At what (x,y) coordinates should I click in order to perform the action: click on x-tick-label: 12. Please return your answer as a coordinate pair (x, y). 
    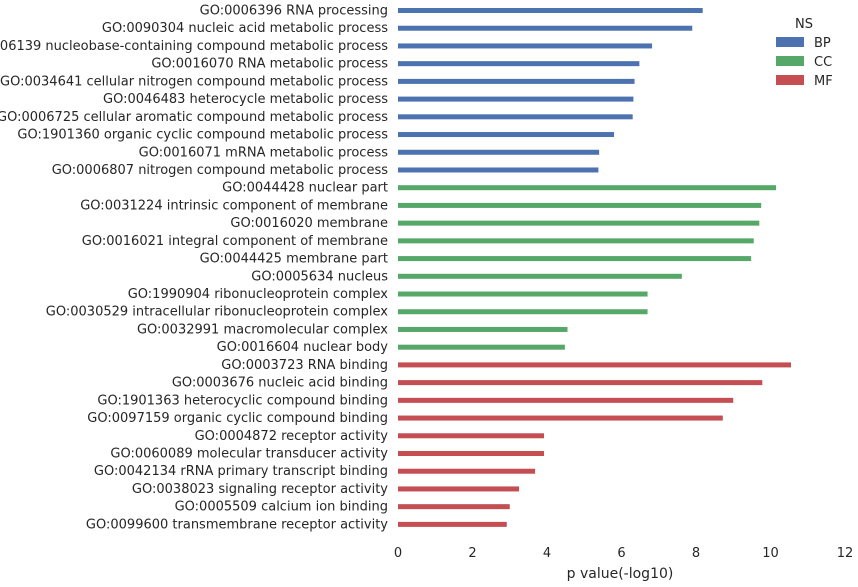
    Looking at the image, I should click on (845, 553).